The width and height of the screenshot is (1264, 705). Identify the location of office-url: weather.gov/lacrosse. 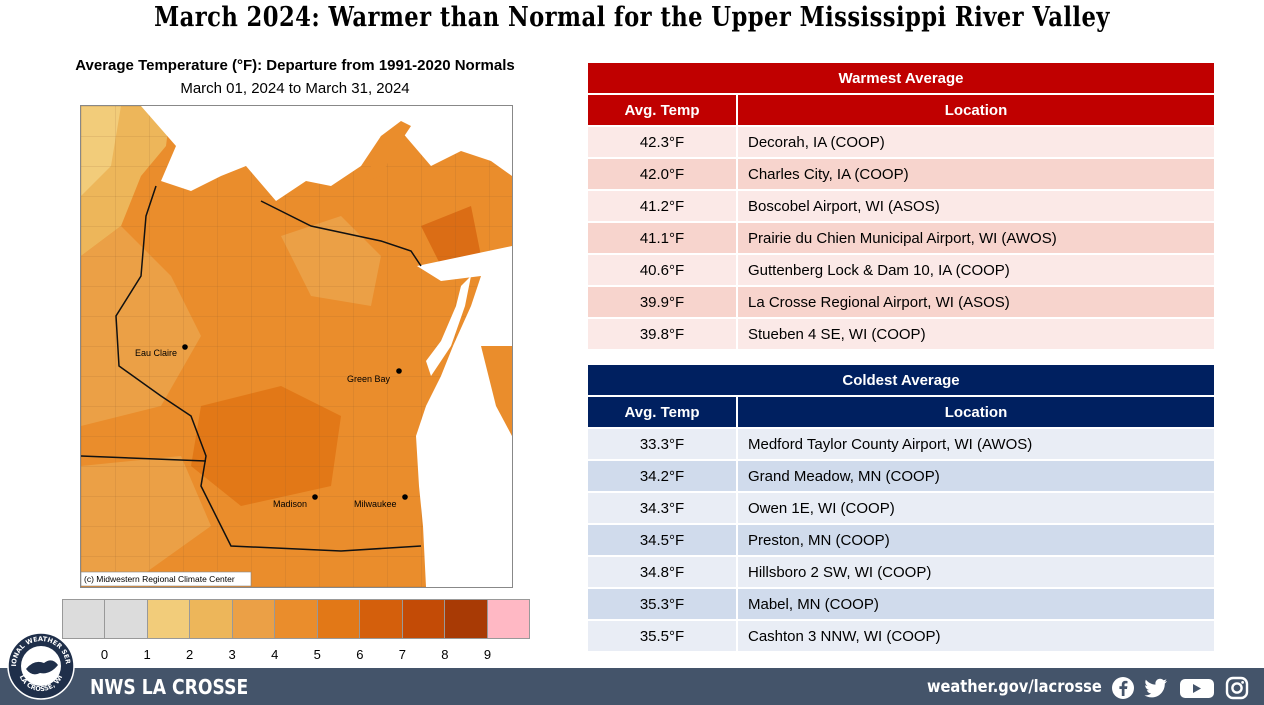
(1014, 687).